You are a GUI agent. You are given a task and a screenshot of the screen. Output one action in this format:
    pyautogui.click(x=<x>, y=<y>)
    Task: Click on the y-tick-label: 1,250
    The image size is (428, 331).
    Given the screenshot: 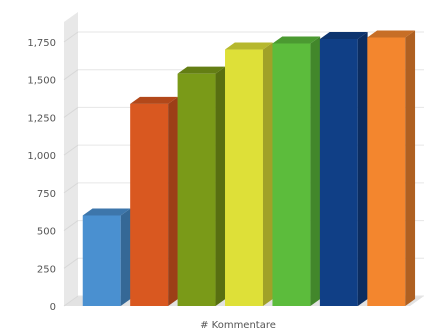 What is the action you would take?
    pyautogui.click(x=41, y=118)
    